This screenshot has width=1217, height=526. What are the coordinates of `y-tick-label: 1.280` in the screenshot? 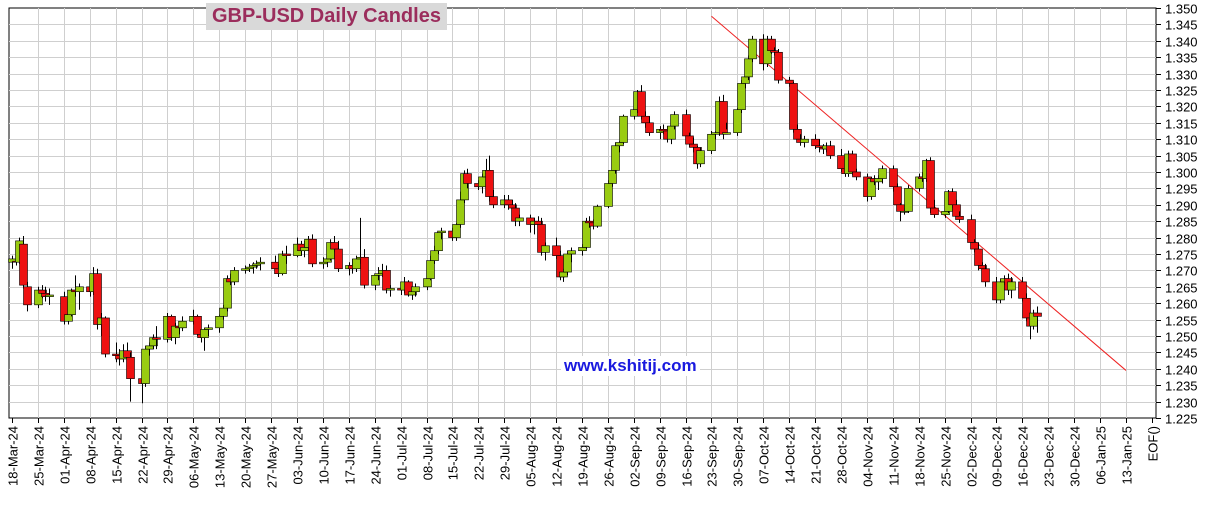 It's located at (1181, 239).